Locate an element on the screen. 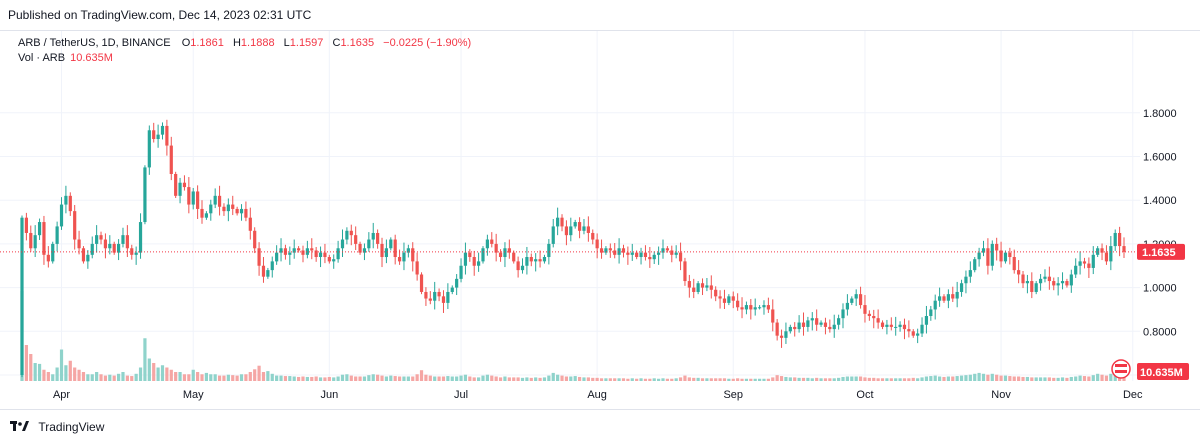 The width and height of the screenshot is (1200, 443). tradingview-brand: TradingView is located at coordinates (57, 426).